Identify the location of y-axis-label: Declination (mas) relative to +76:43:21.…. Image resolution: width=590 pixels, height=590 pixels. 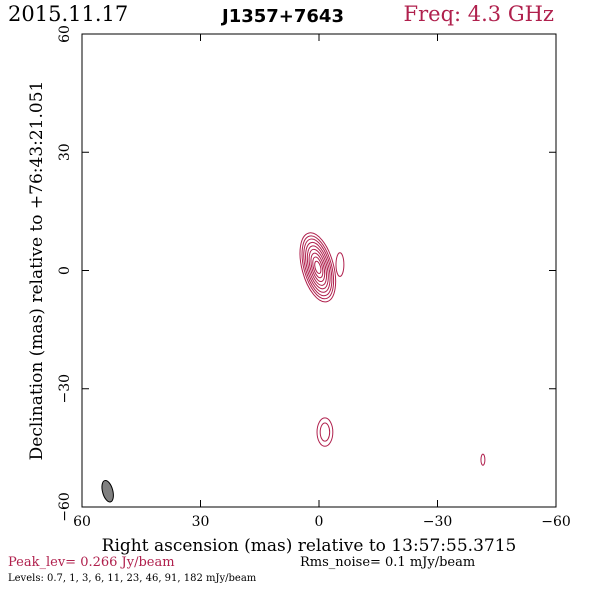
(37, 271).